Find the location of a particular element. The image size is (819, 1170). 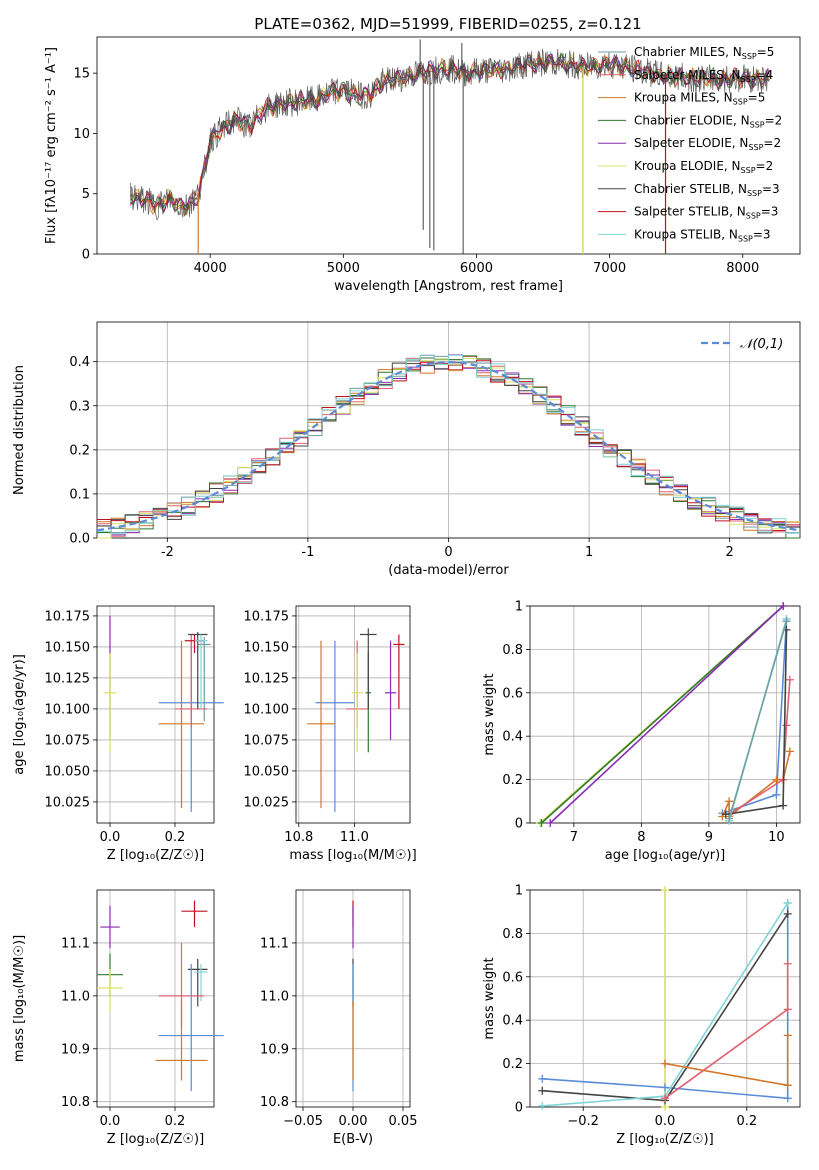

legend-label: Salpeter STELIB, NSSP=3 is located at coordinates (706, 213).